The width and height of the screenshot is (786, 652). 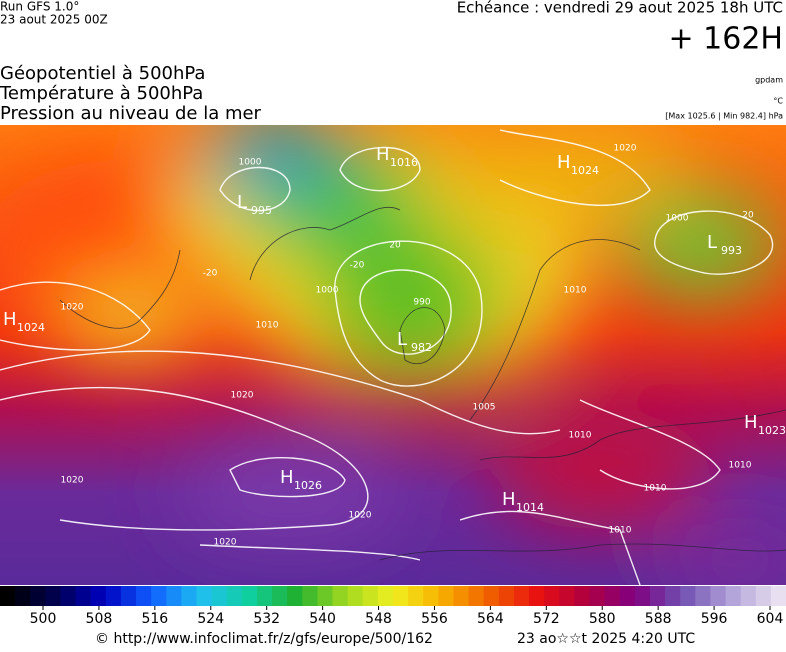 What do you see at coordinates (99, 619) in the screenshot?
I see `colorbar-label: 508` at bounding box center [99, 619].